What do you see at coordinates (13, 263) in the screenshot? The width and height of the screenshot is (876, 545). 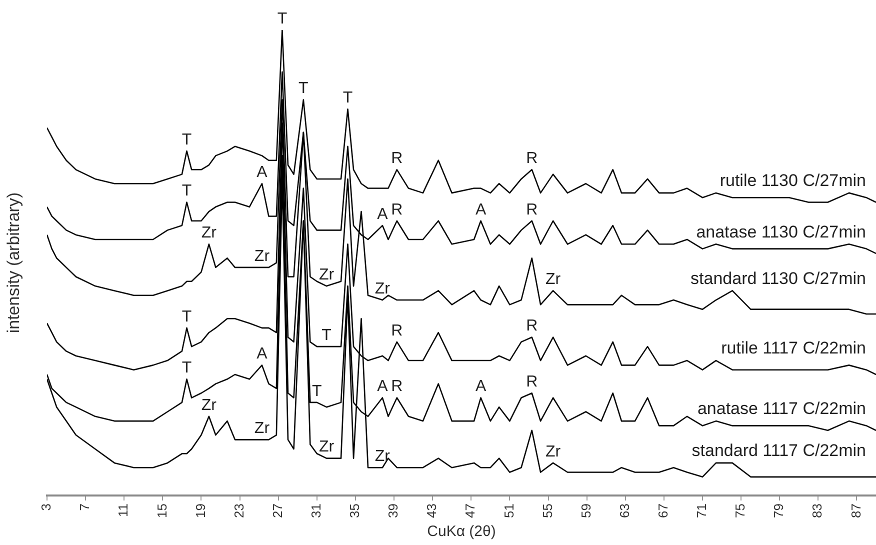 I see `y-axis-title: intensity (arbitrary)` at bounding box center [13, 263].